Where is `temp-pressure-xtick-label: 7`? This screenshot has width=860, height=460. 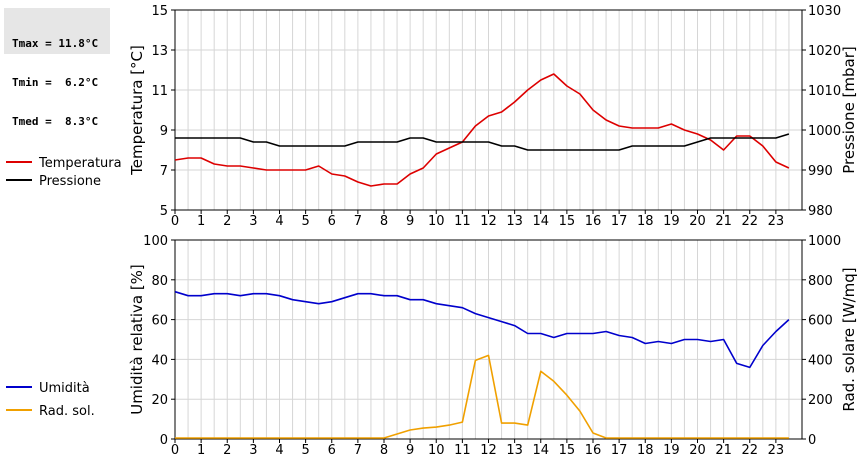 temp-pressure-xtick-label: 7 is located at coordinates (358, 221).